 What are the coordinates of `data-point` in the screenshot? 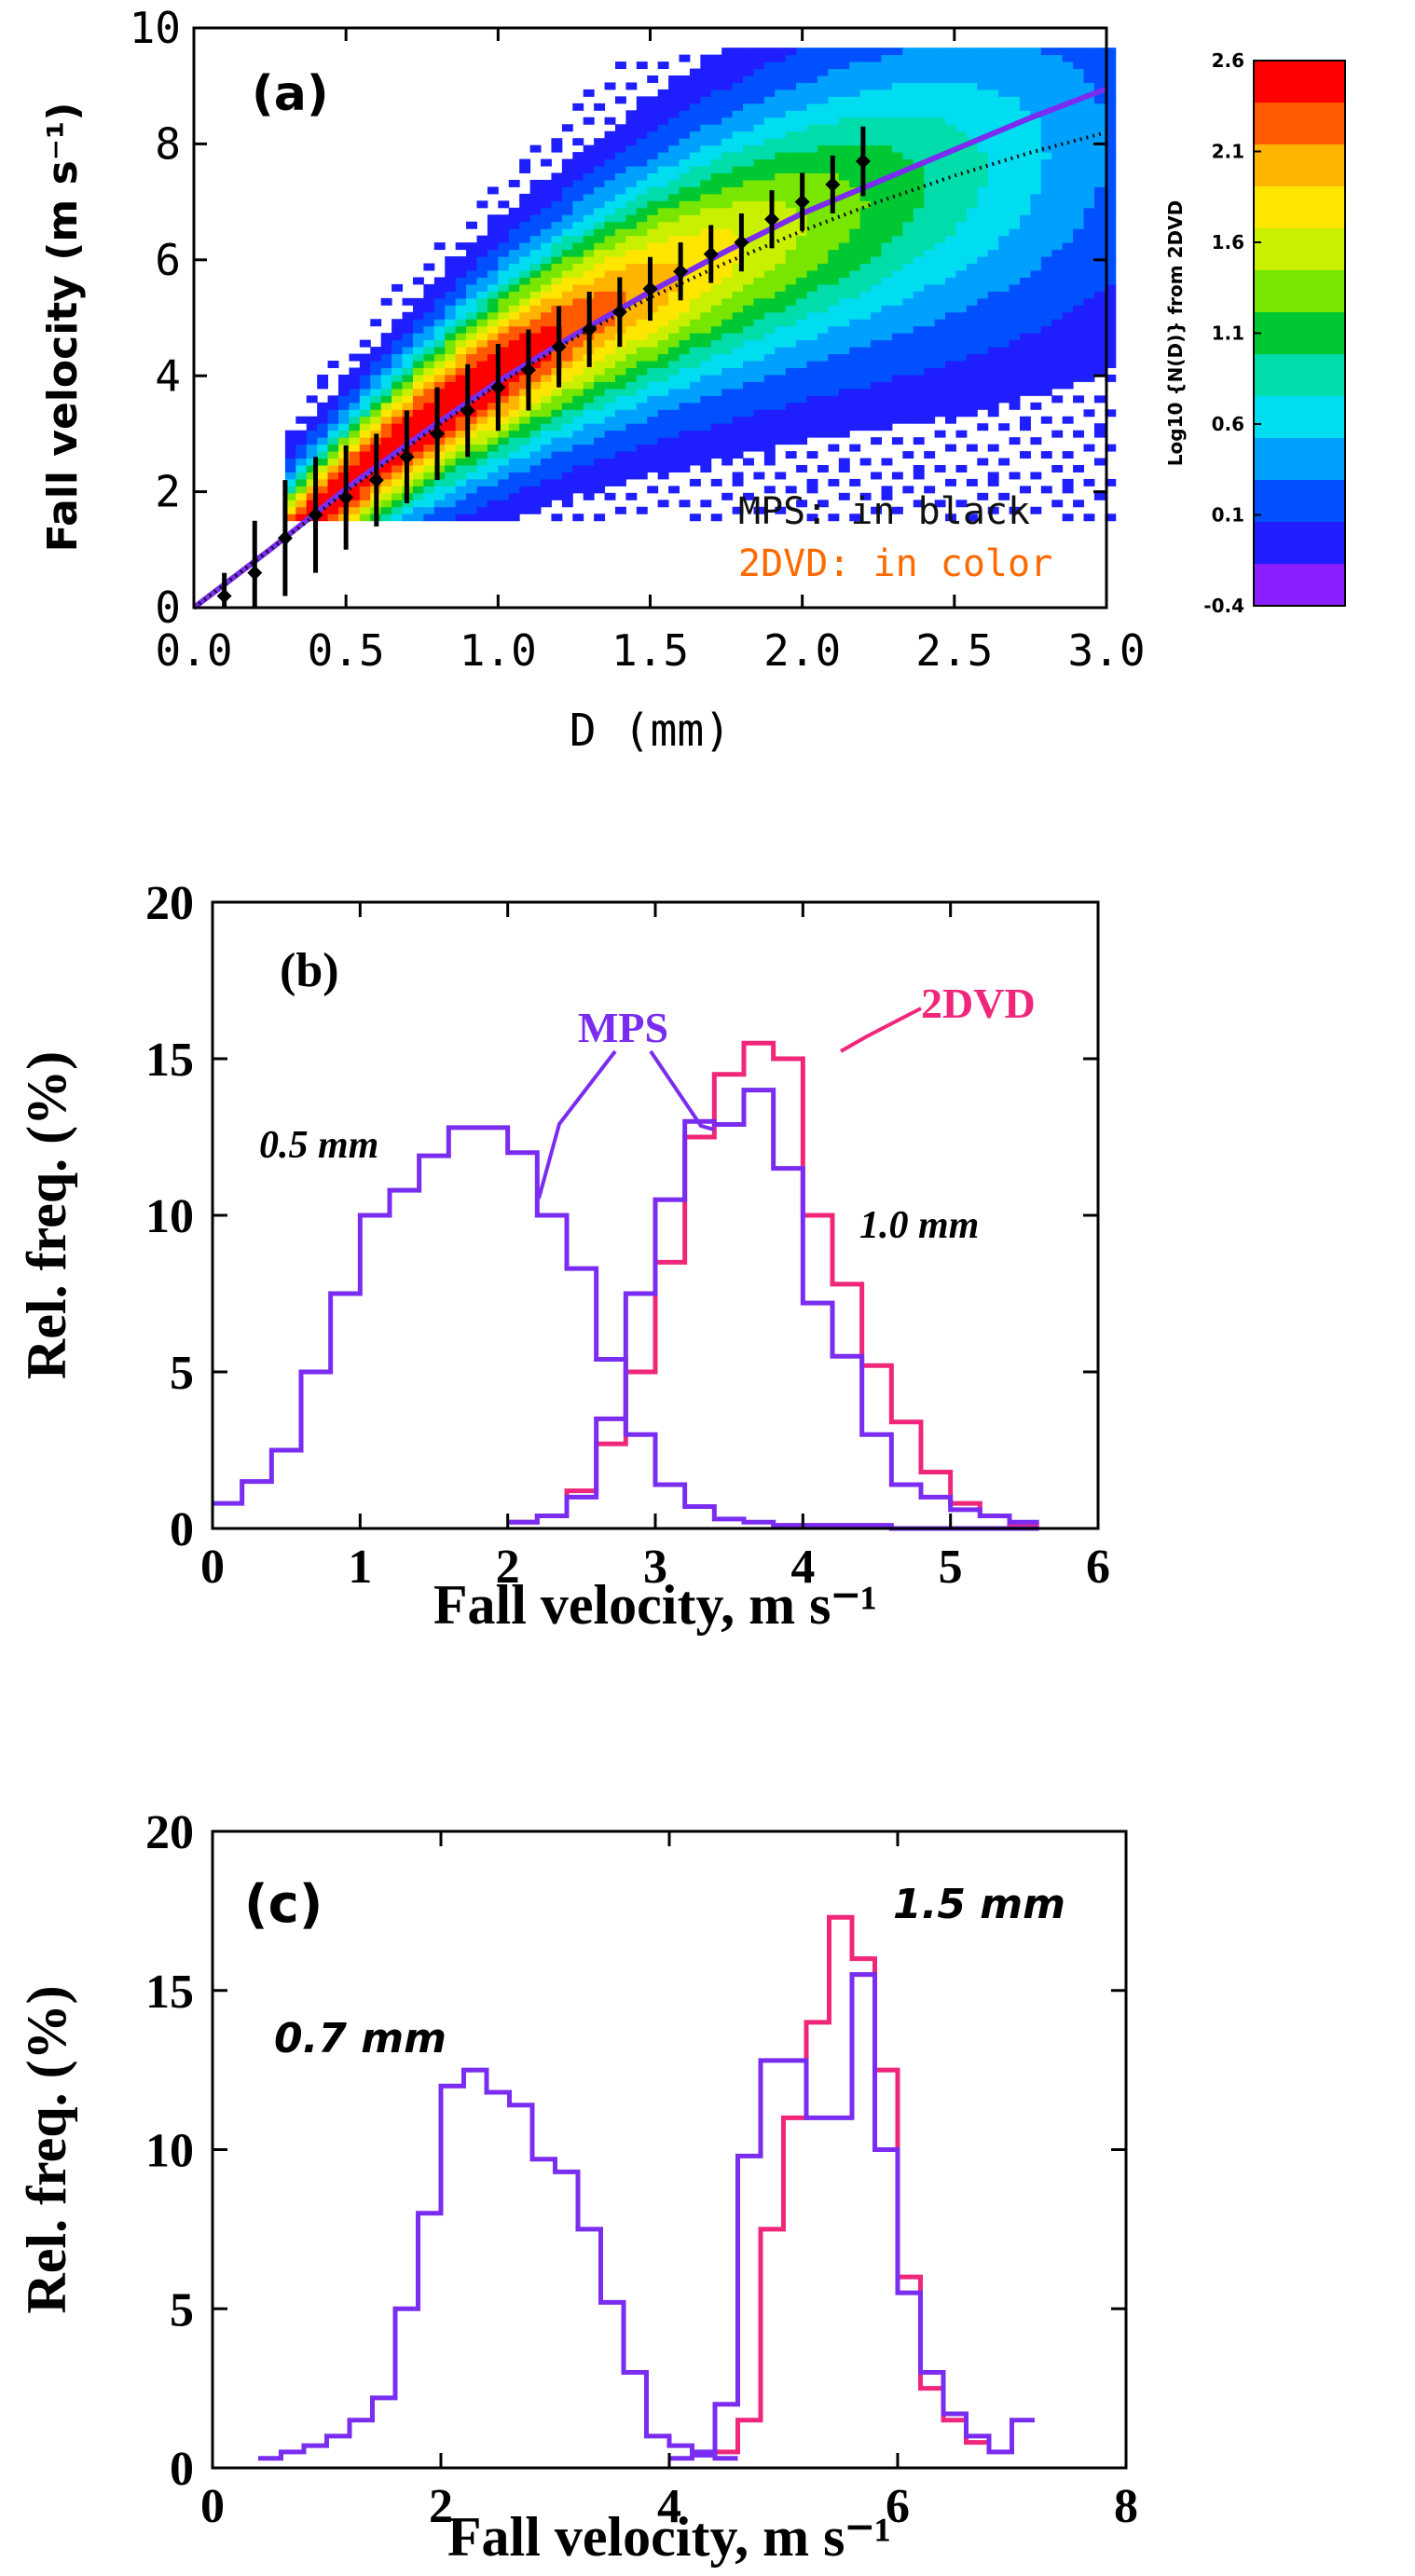 It's located at (528, 369).